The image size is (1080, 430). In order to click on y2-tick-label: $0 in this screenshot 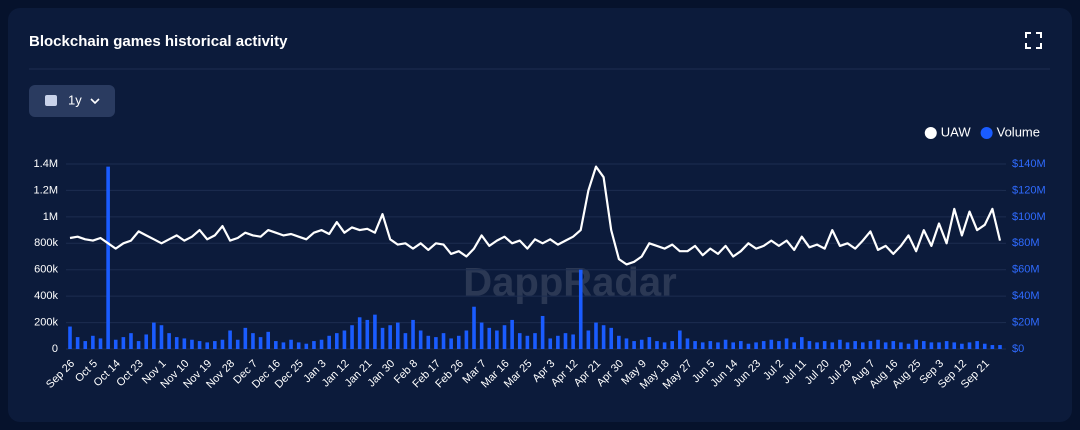, I will do `click(1018, 349)`.